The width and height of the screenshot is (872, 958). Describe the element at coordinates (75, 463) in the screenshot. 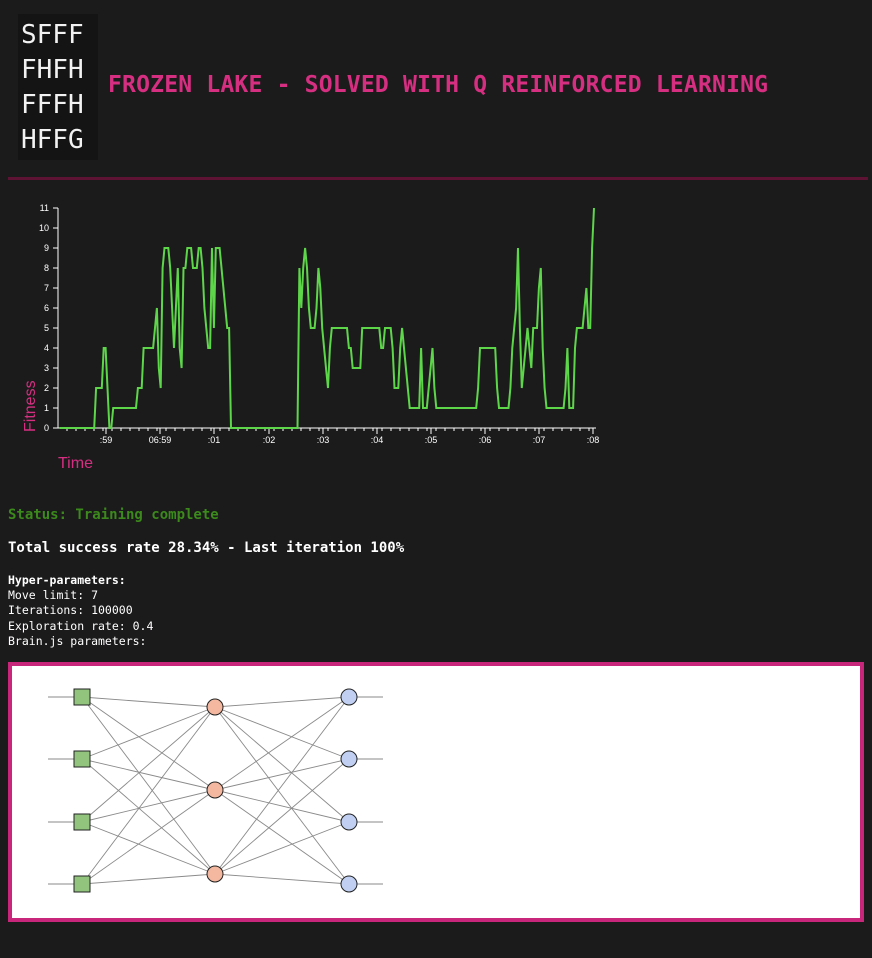

I see `x-axis-label: Time` at that location.